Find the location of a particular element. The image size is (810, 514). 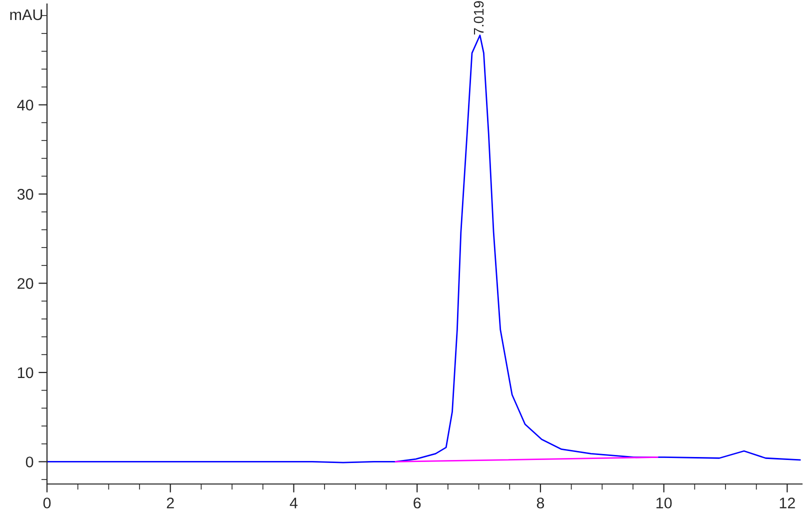

x-tick-label: 10 is located at coordinates (664, 503).